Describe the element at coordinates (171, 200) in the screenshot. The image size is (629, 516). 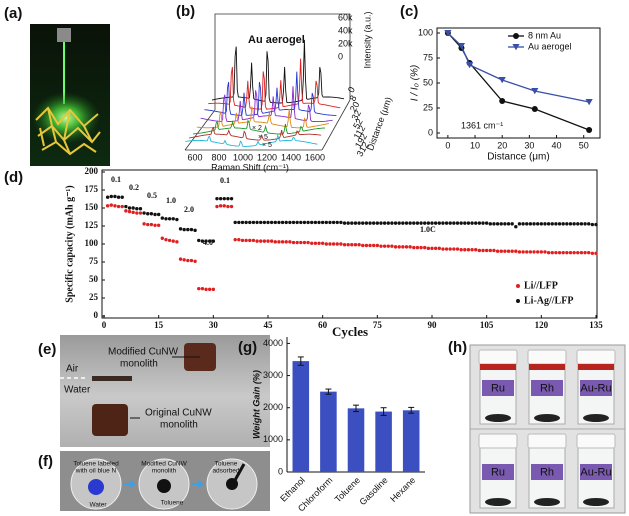
I see `annotation: 1.0` at that location.